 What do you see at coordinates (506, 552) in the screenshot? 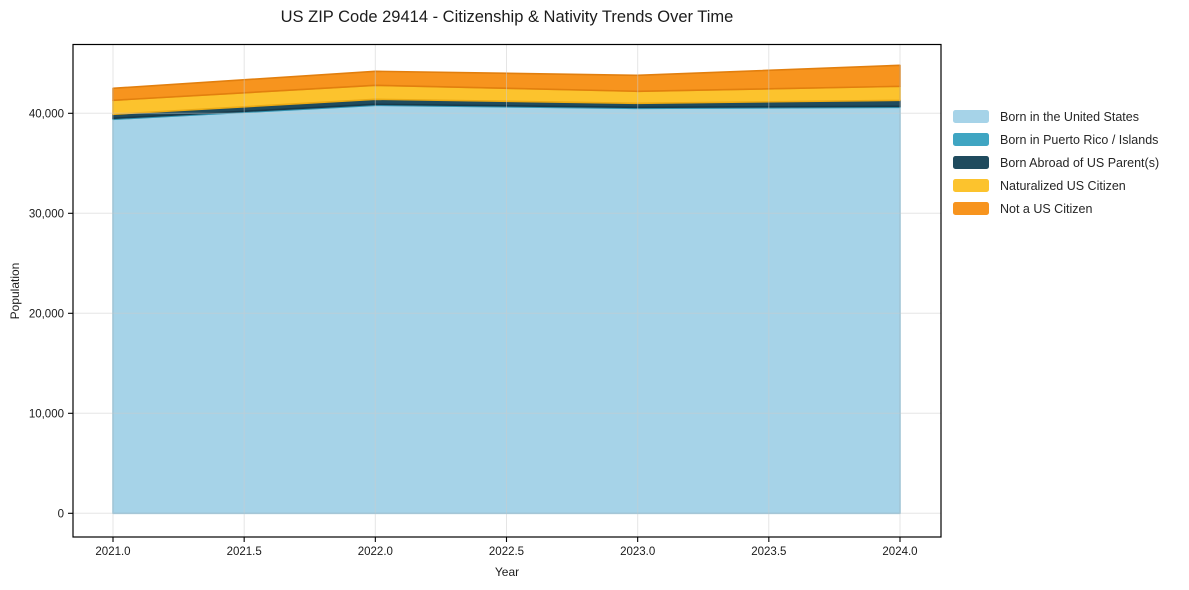
I see `x-tick-label: 2022.5` at bounding box center [506, 552].